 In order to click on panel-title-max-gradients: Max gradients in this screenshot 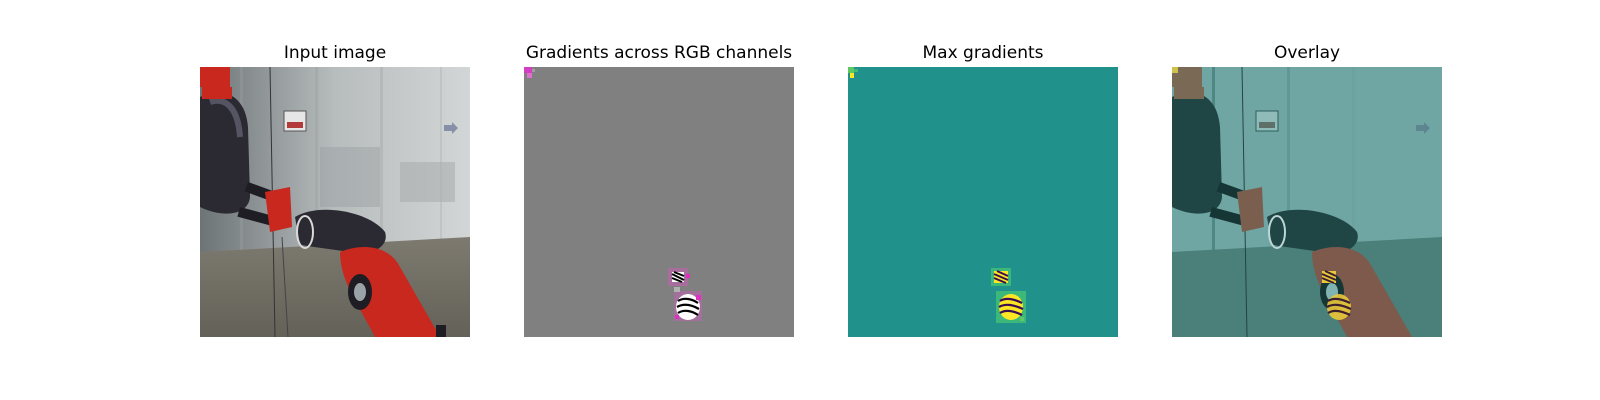, I will do `click(983, 53)`.